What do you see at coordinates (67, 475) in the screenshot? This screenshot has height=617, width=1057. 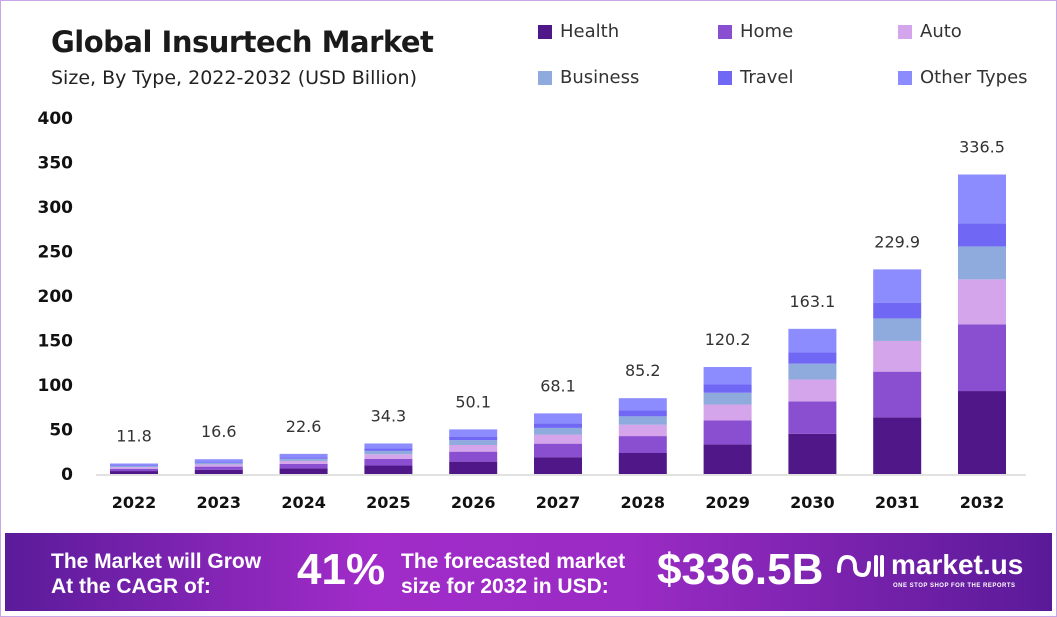 I see `y-tick-label: 0` at bounding box center [67, 475].